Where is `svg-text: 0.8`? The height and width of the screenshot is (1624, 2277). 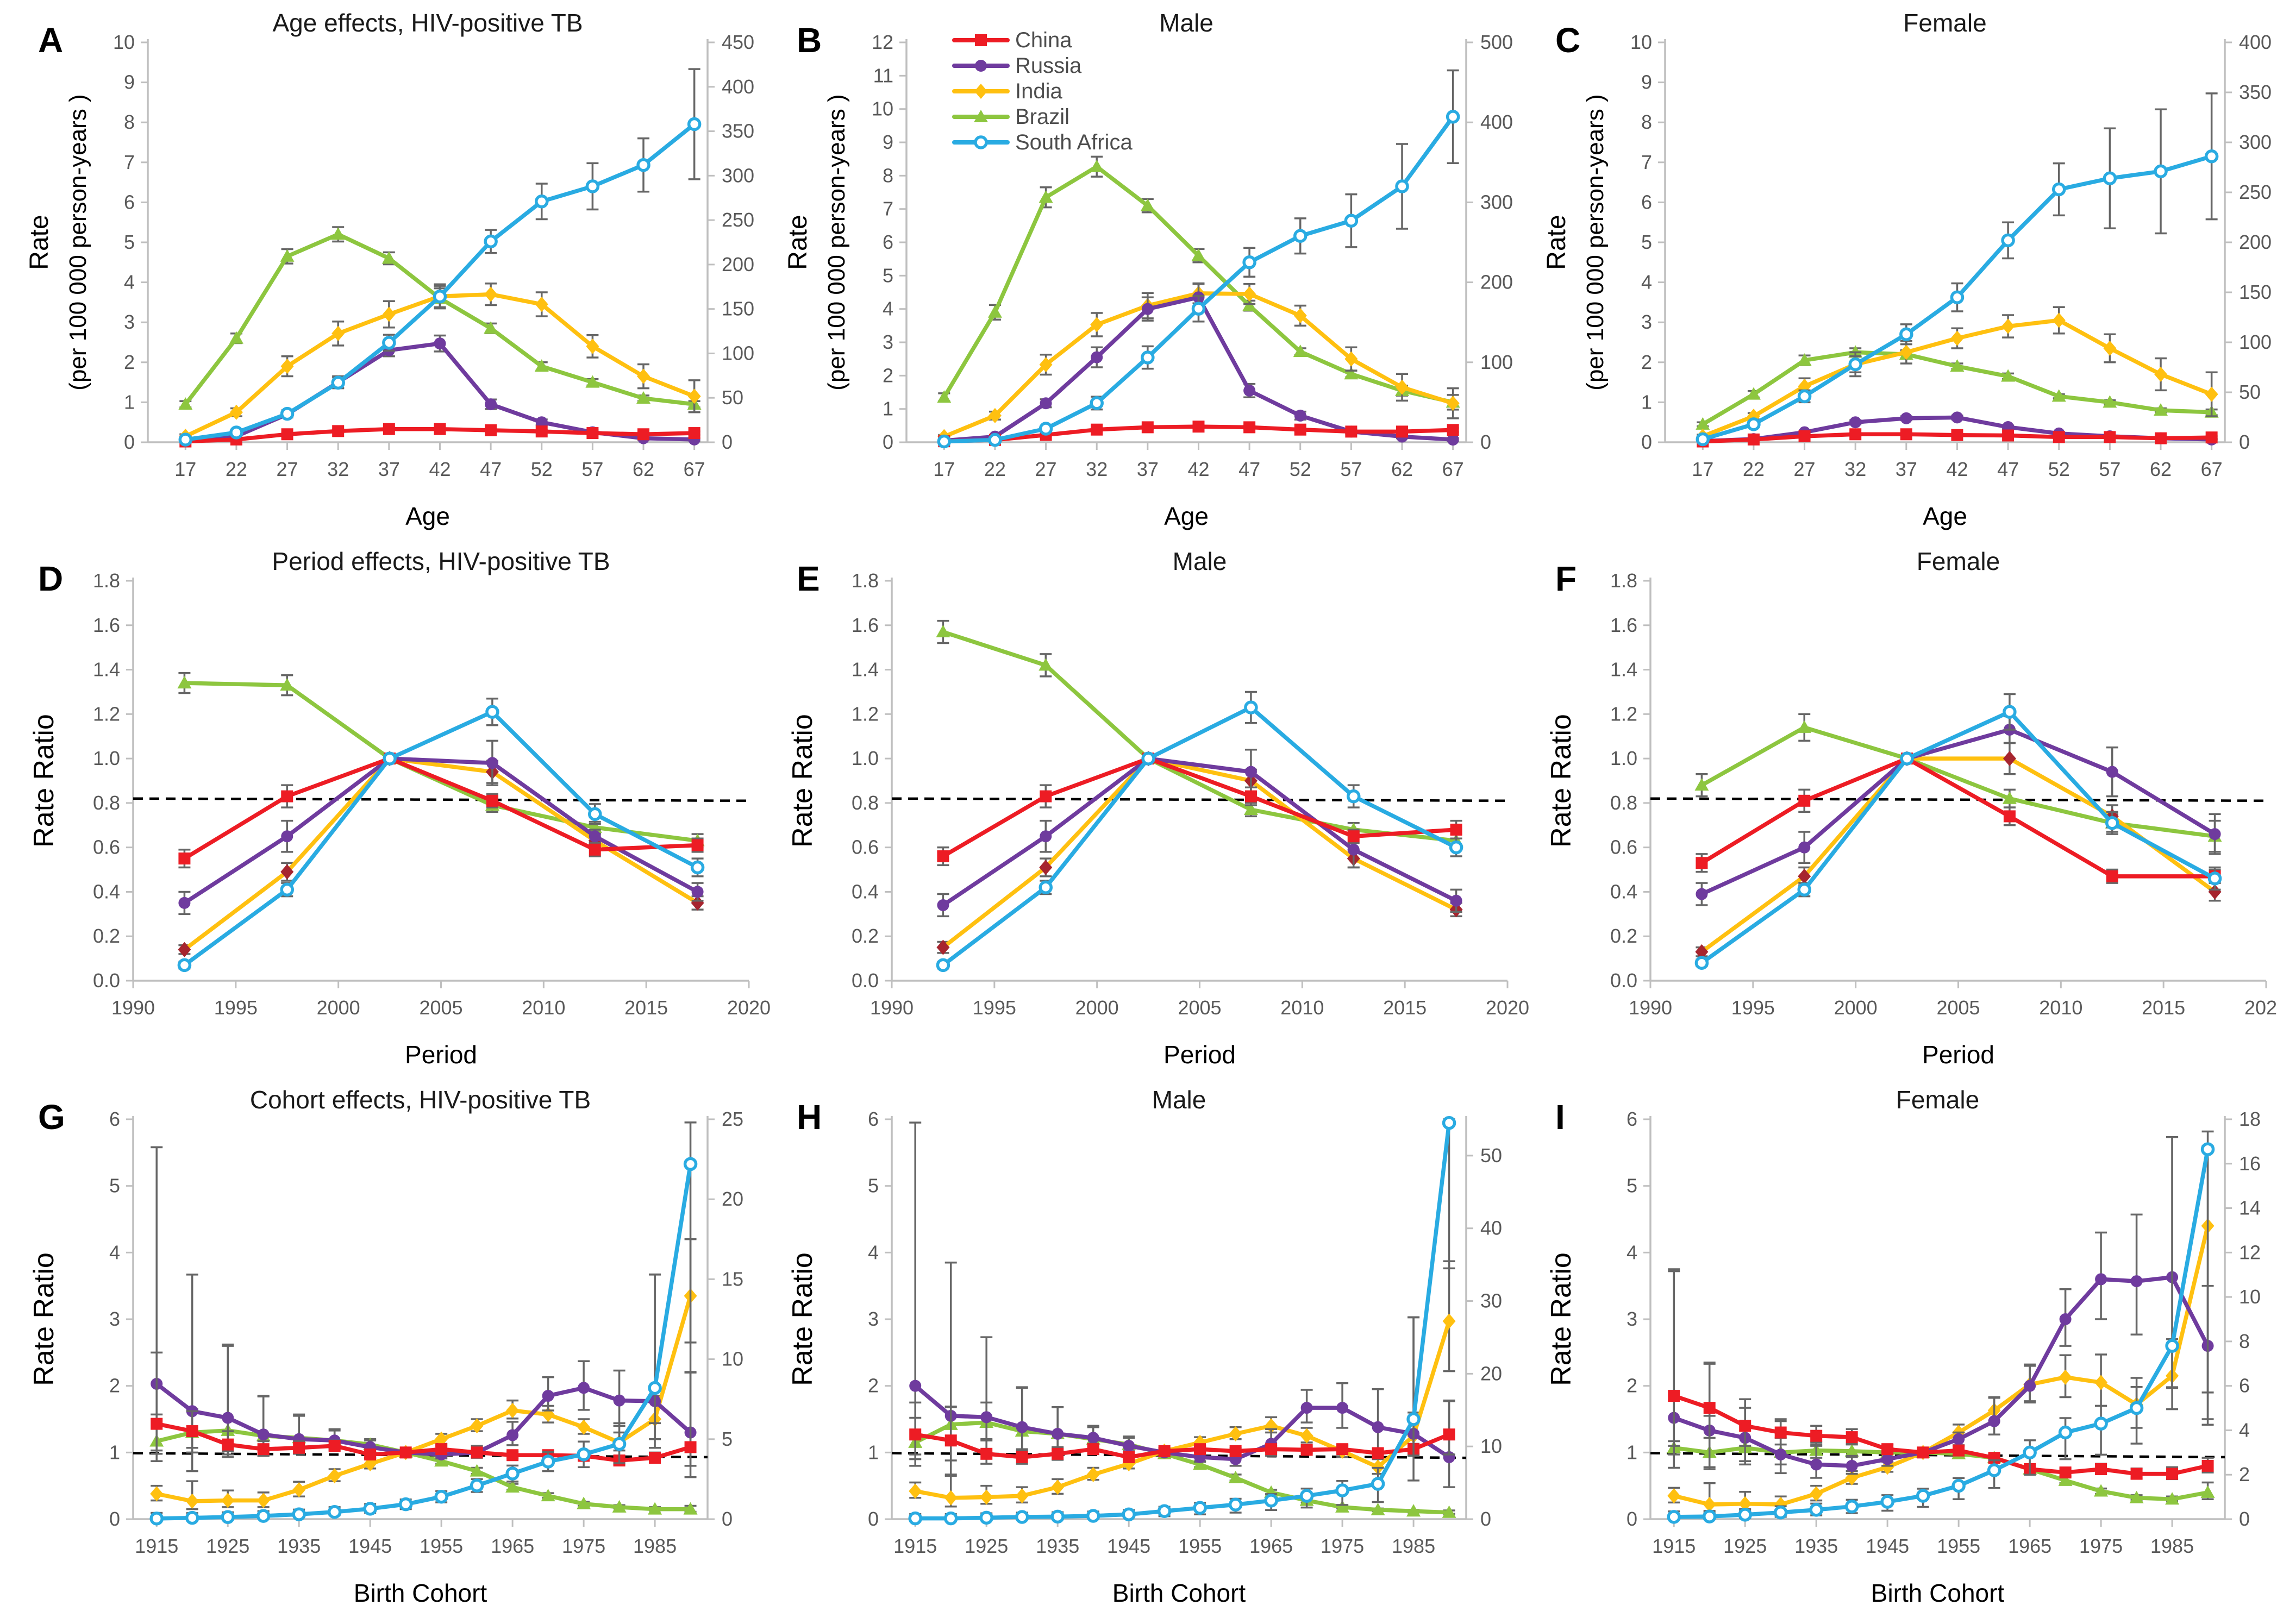
svg-text: 0.8 is located at coordinates (106, 803).